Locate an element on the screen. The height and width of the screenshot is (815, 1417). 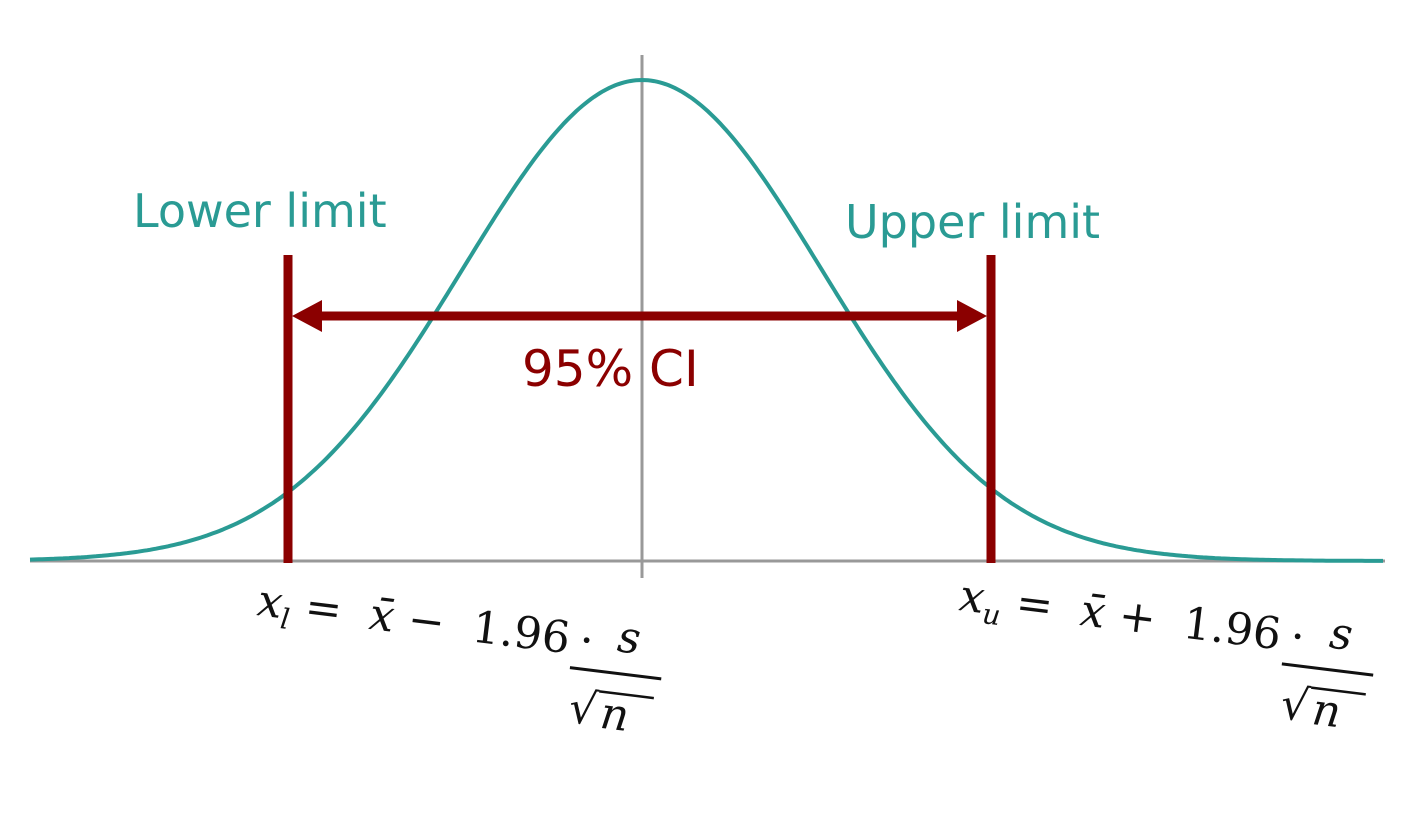
ci-label: 95% CI is located at coordinates (610, 369).